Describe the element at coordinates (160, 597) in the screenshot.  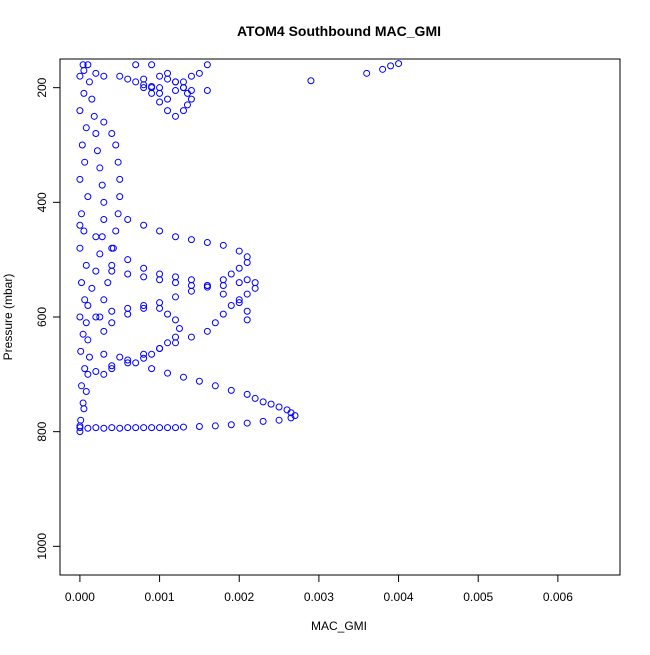
I see `x-tick-label: 0.001` at that location.